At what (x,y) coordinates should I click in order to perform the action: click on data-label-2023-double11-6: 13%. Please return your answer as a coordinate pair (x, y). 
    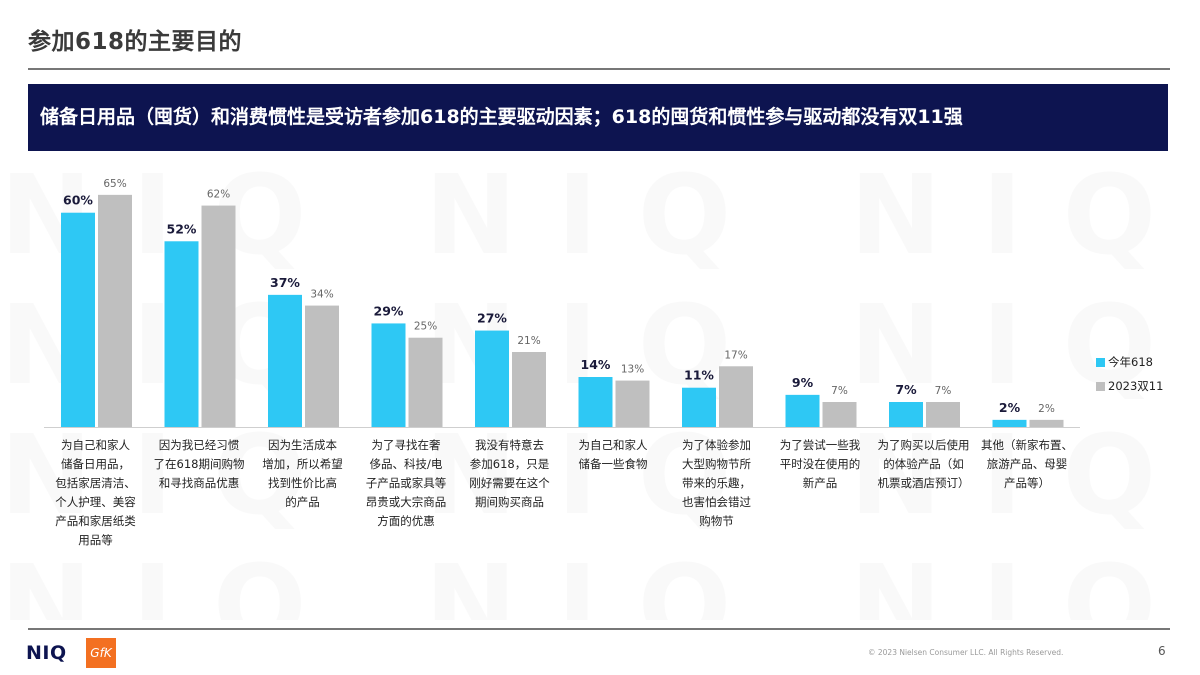
    Looking at the image, I should click on (632, 370).